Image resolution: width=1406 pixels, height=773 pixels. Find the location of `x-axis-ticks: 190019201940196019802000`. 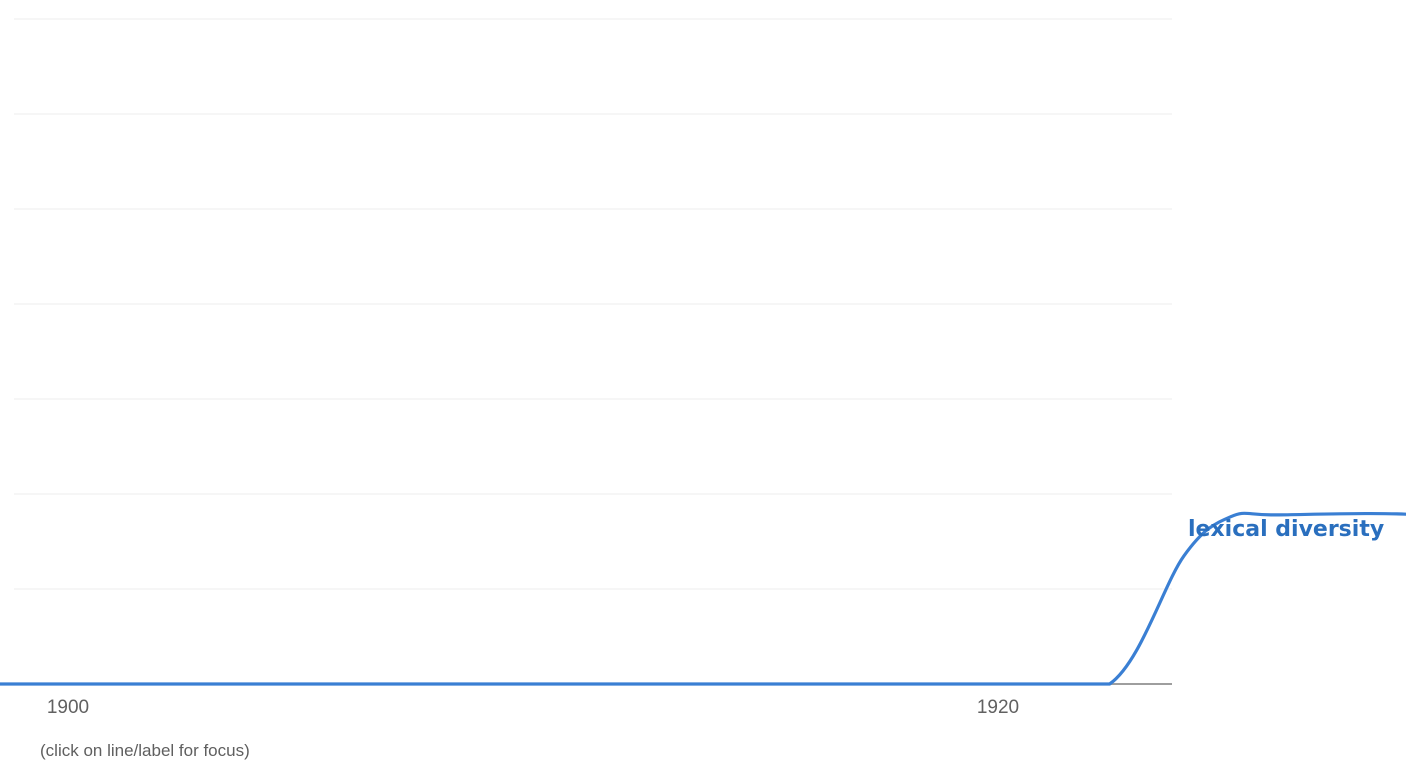

x-axis-ticks: 190019201940196019802000 is located at coordinates (533, 707).